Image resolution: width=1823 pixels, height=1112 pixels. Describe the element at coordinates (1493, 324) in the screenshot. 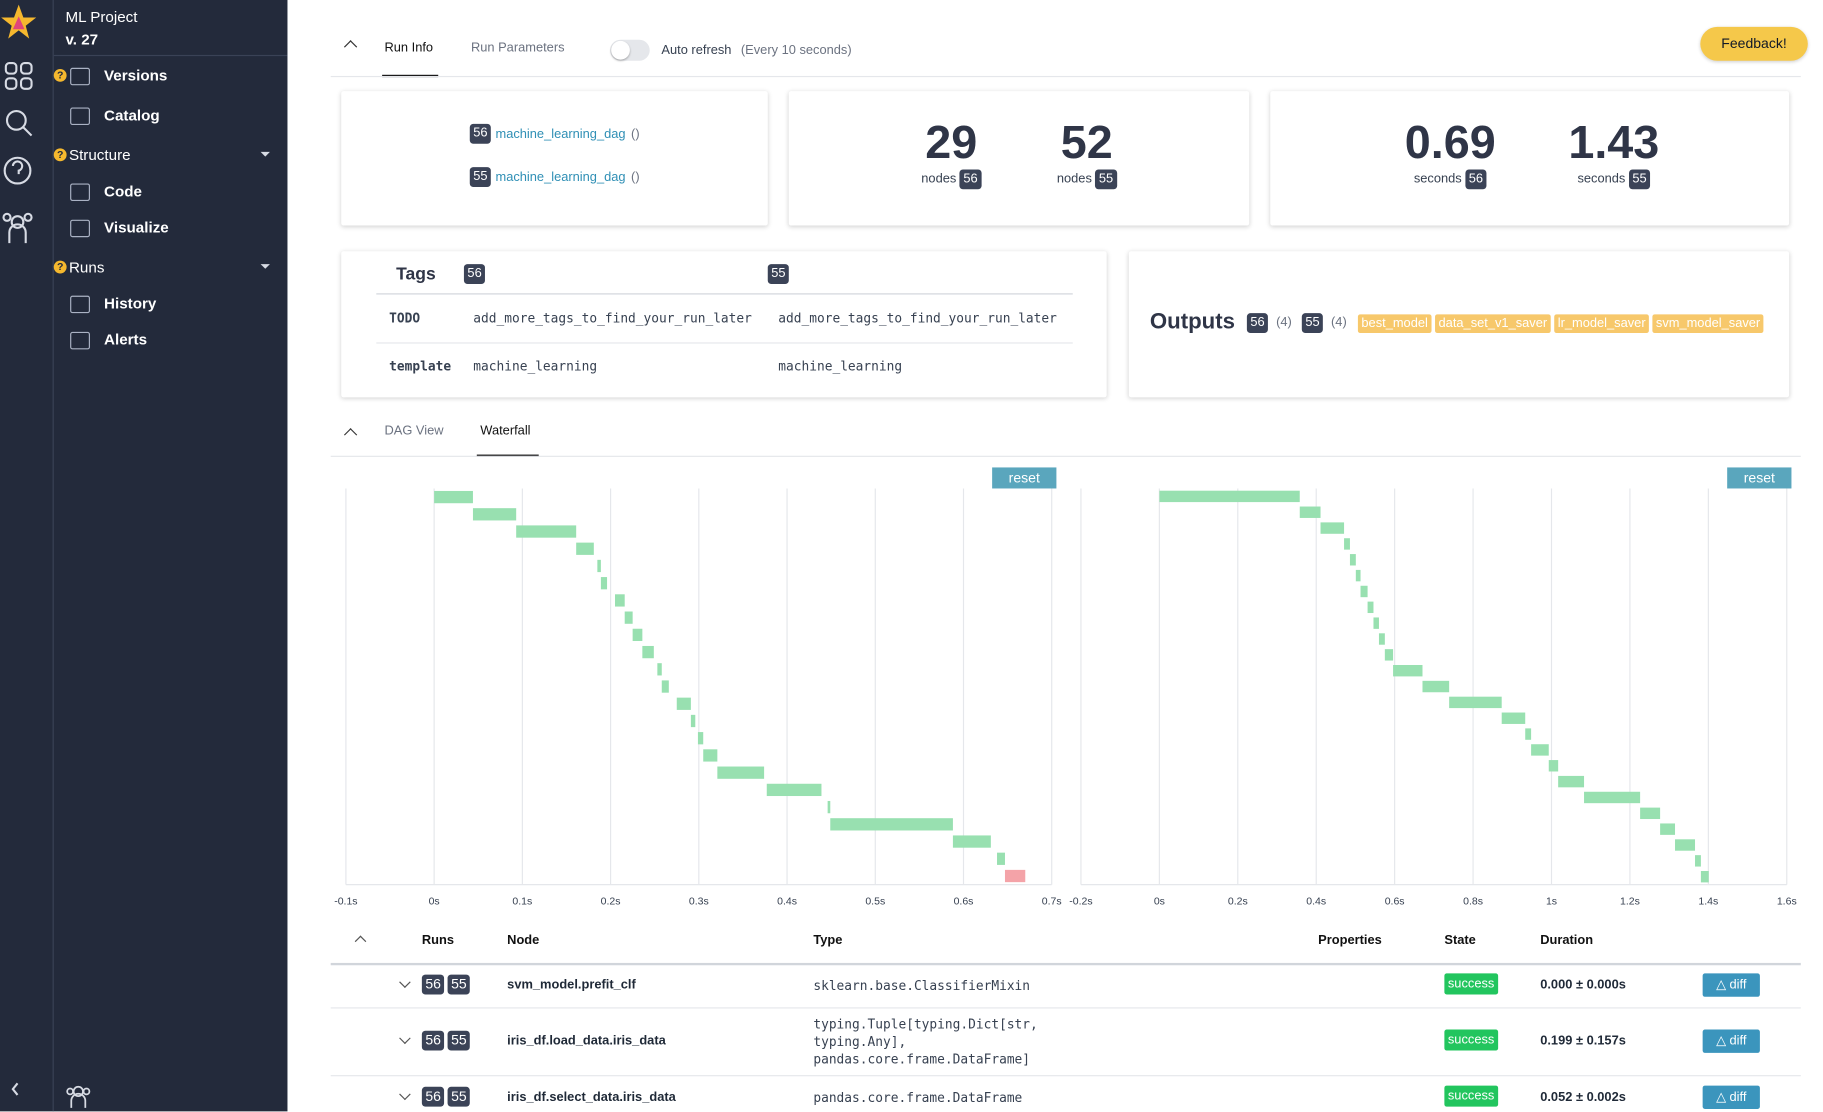

I see `output-chip: data_set_v1_saver` at that location.